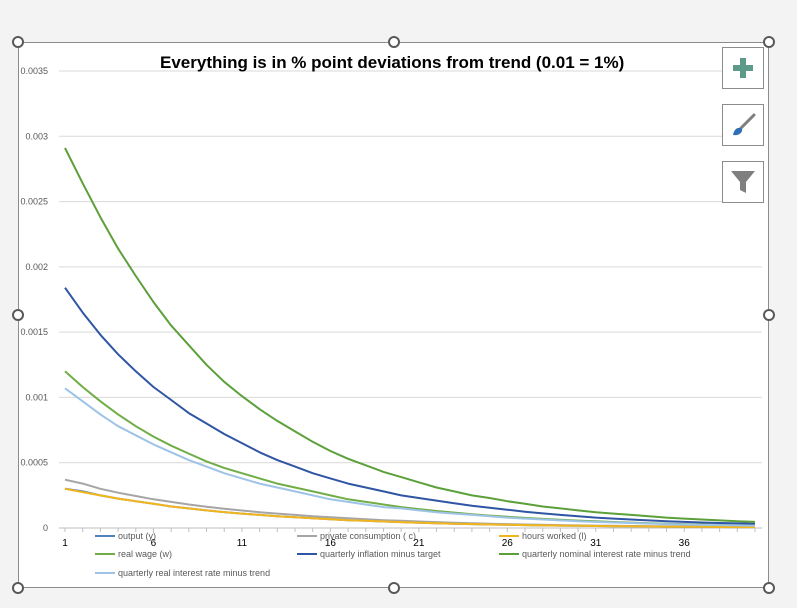 This screenshot has width=797, height=608. I want to click on resize-handle-middle-left, so click(18, 315).